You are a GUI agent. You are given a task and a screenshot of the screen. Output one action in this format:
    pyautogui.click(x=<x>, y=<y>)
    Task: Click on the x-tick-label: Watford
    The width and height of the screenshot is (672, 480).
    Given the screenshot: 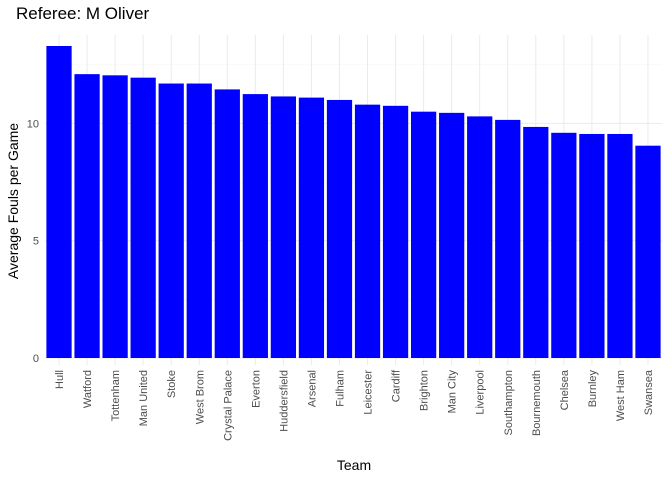 What is the action you would take?
    pyautogui.click(x=88, y=389)
    